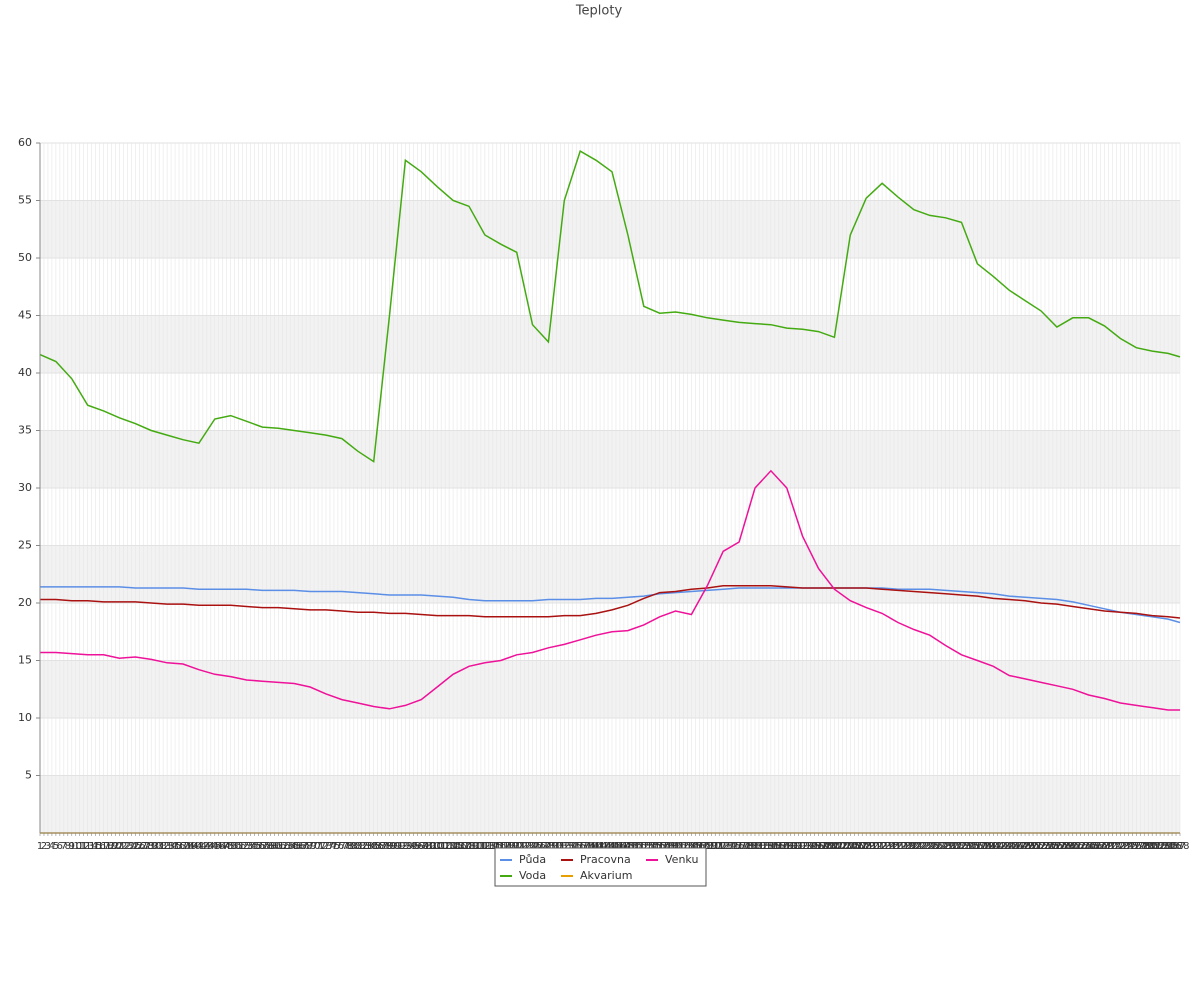 The image size is (1200, 1000). Describe the element at coordinates (25, 487) in the screenshot. I see `y-tick-label: 30` at that location.